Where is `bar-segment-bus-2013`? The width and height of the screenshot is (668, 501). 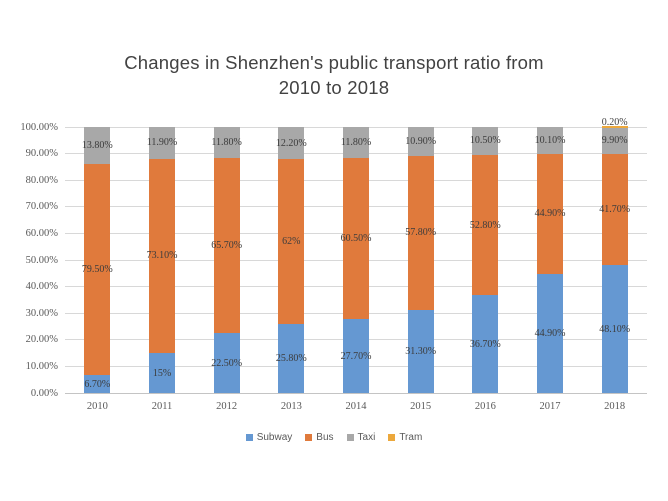 bar-segment-bus-2013 is located at coordinates (291, 242).